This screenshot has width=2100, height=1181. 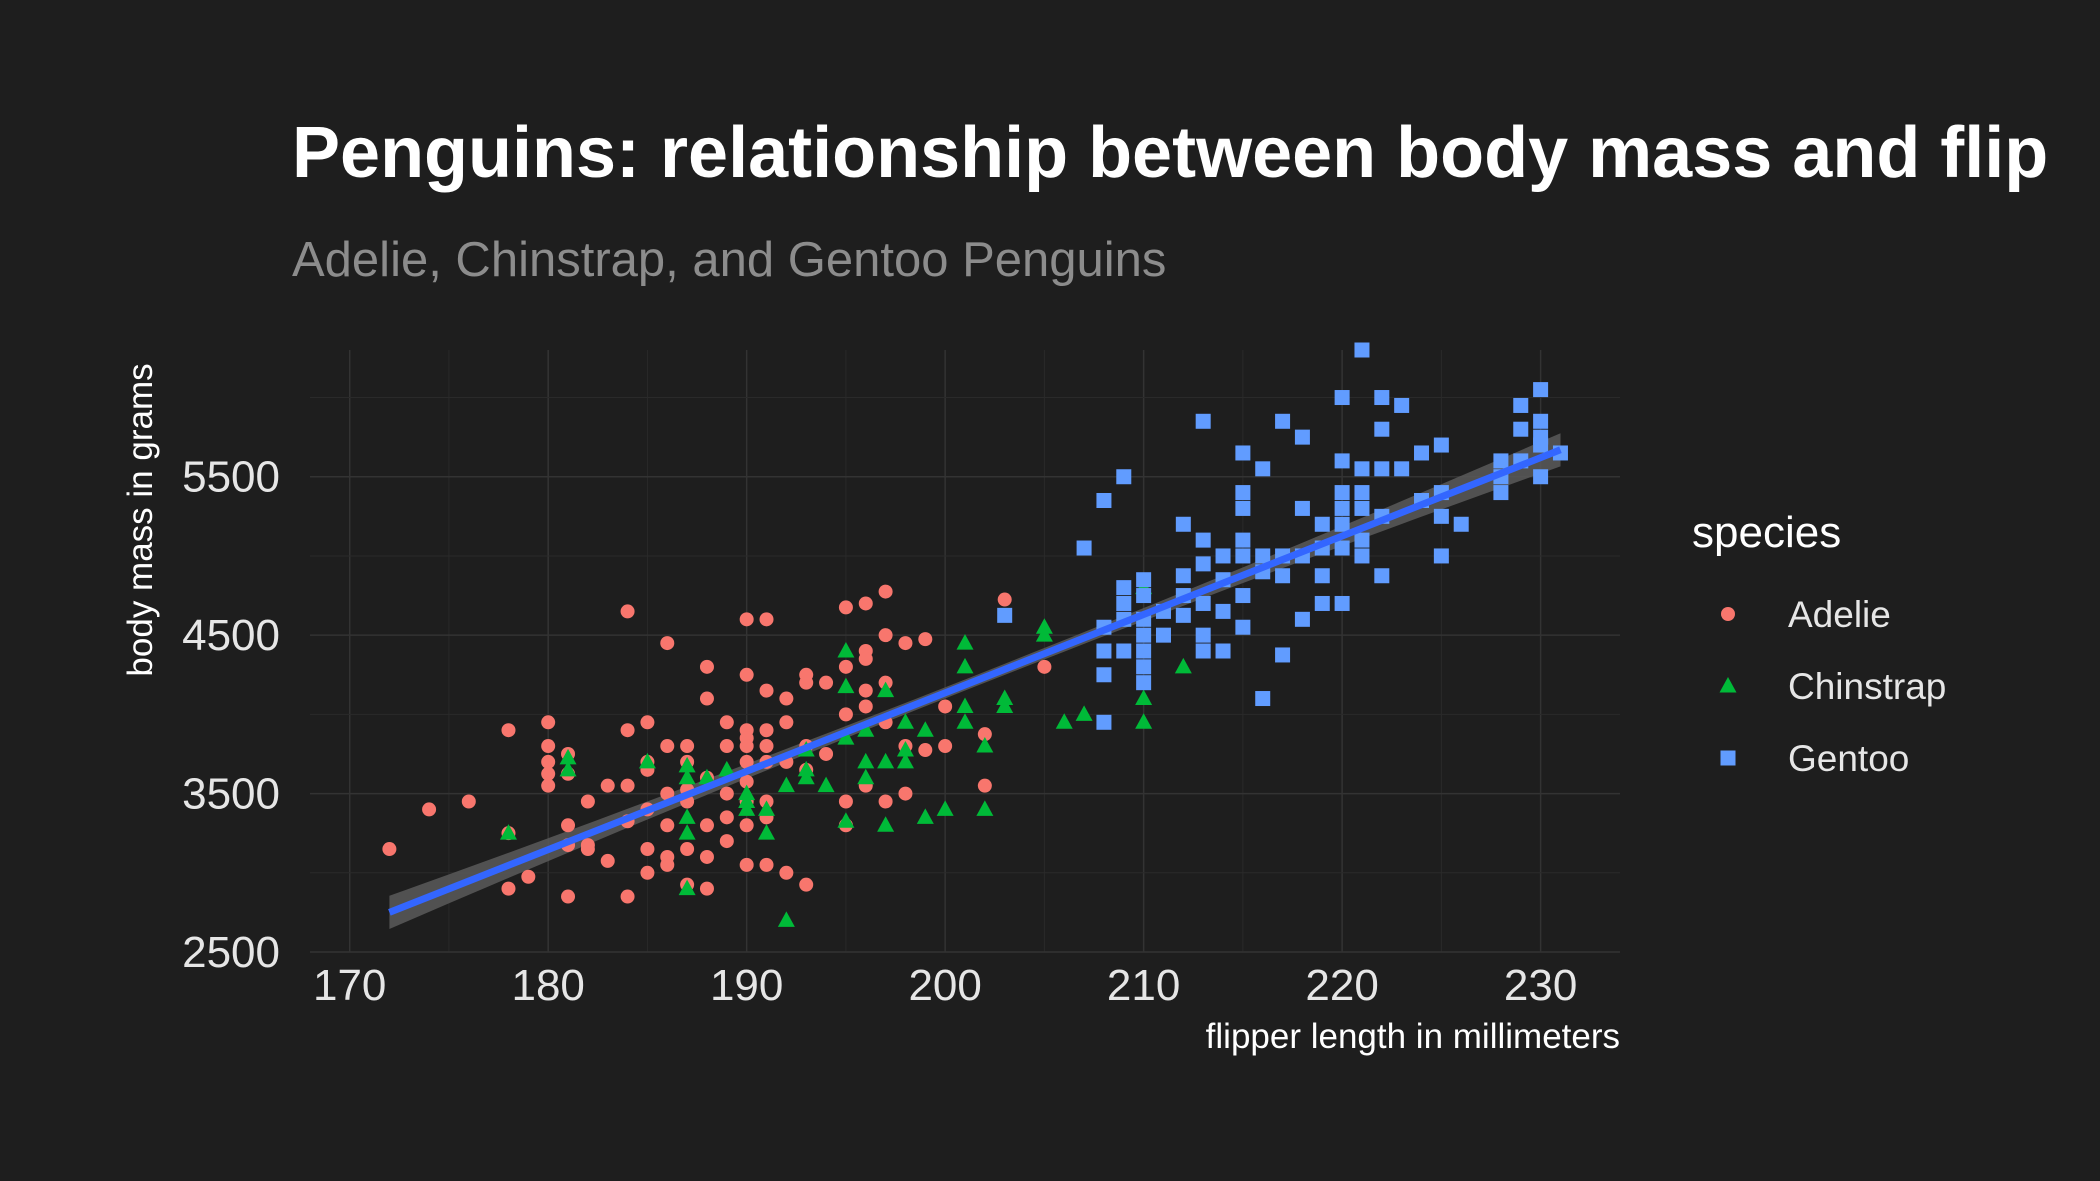 What do you see at coordinates (231, 477) in the screenshot?
I see `y-tick-label: 5500` at bounding box center [231, 477].